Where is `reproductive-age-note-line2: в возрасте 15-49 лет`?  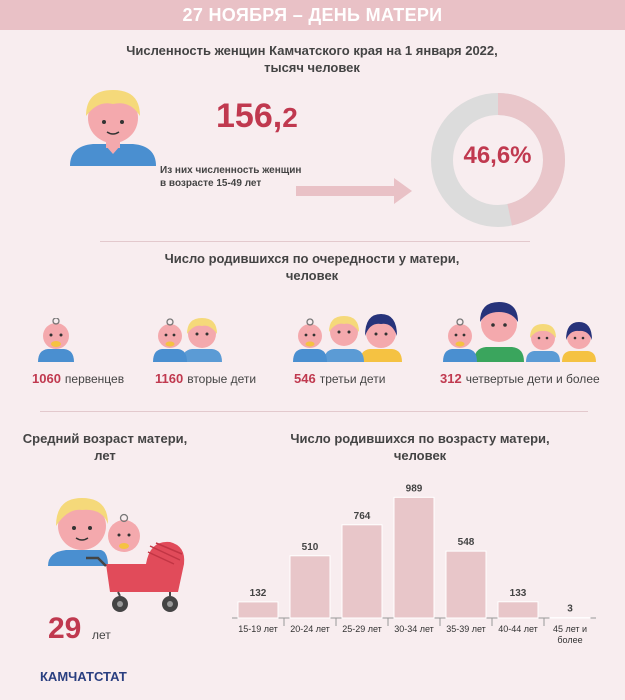 reproductive-age-note-line2: в возрасте 15-49 лет is located at coordinates (211, 183).